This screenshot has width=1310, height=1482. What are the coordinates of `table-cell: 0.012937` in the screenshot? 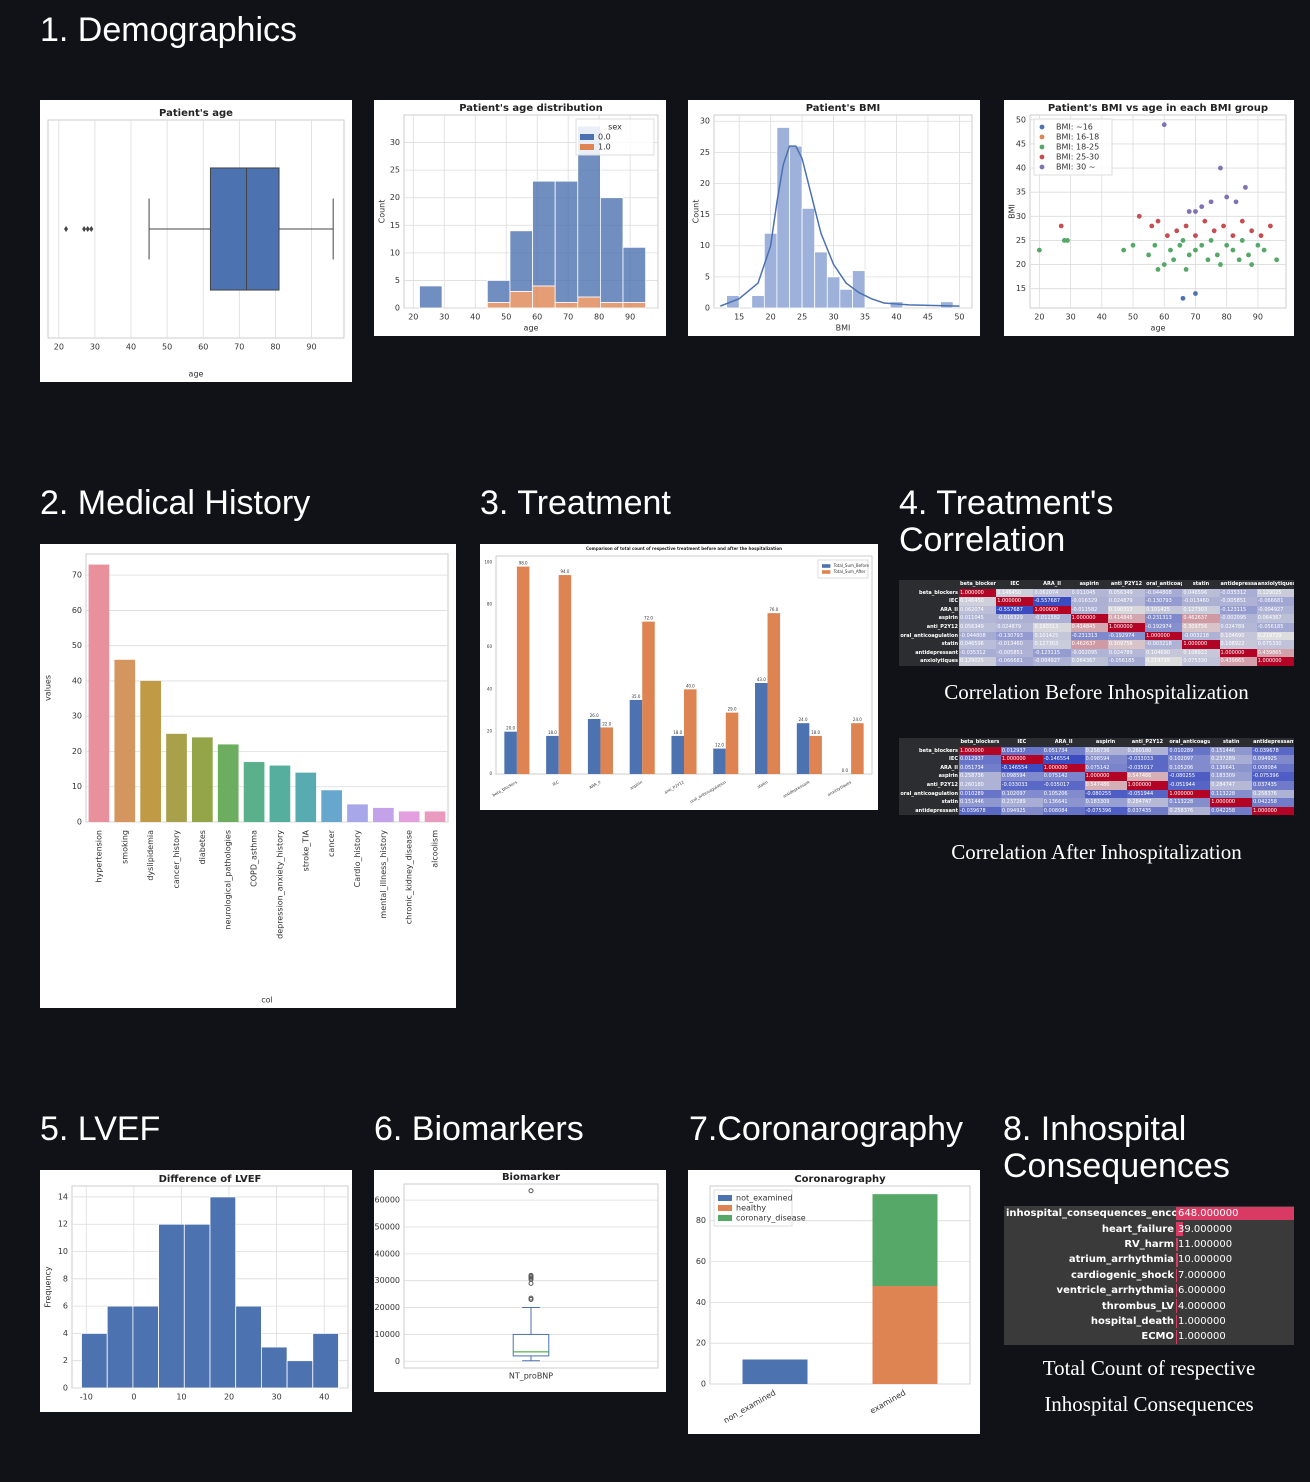 It's located at (980, 759).